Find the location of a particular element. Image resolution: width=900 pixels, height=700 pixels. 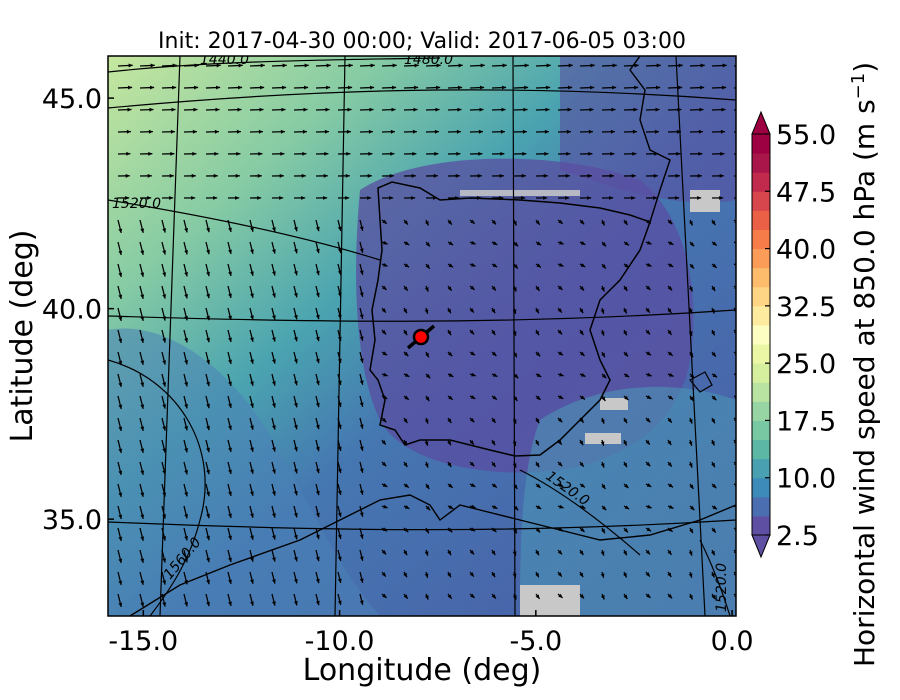

colorbar-label-superscript: −1 is located at coordinates (858, 86).